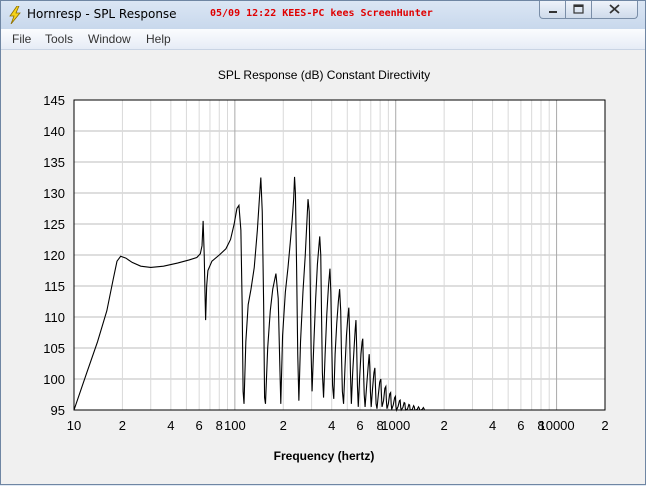 The height and width of the screenshot is (486, 646). I want to click on y-tick-label: 130, so click(54, 193).